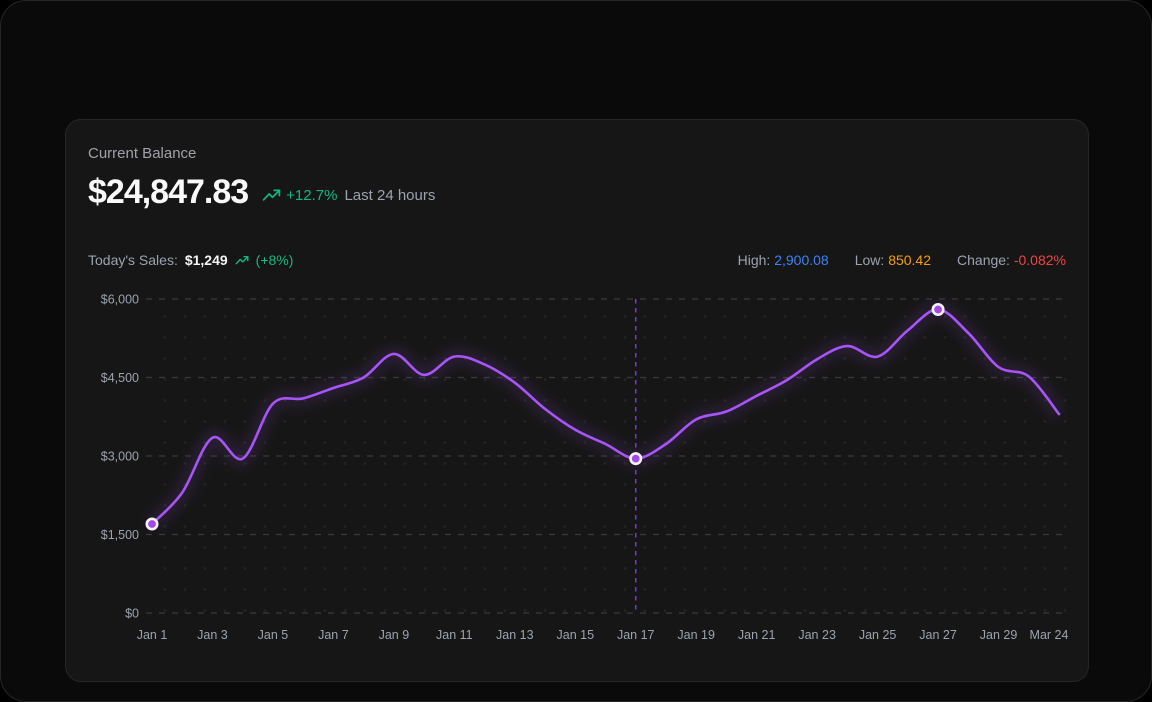 The height and width of the screenshot is (702, 1152). Describe the element at coordinates (801, 260) in the screenshot. I see `high-value: 2,900.08` at that location.